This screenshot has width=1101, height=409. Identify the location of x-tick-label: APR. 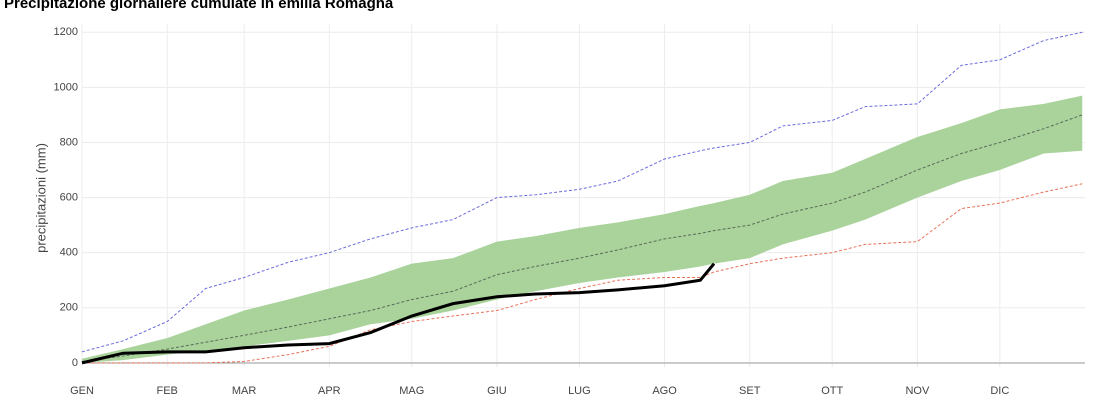
(329, 391).